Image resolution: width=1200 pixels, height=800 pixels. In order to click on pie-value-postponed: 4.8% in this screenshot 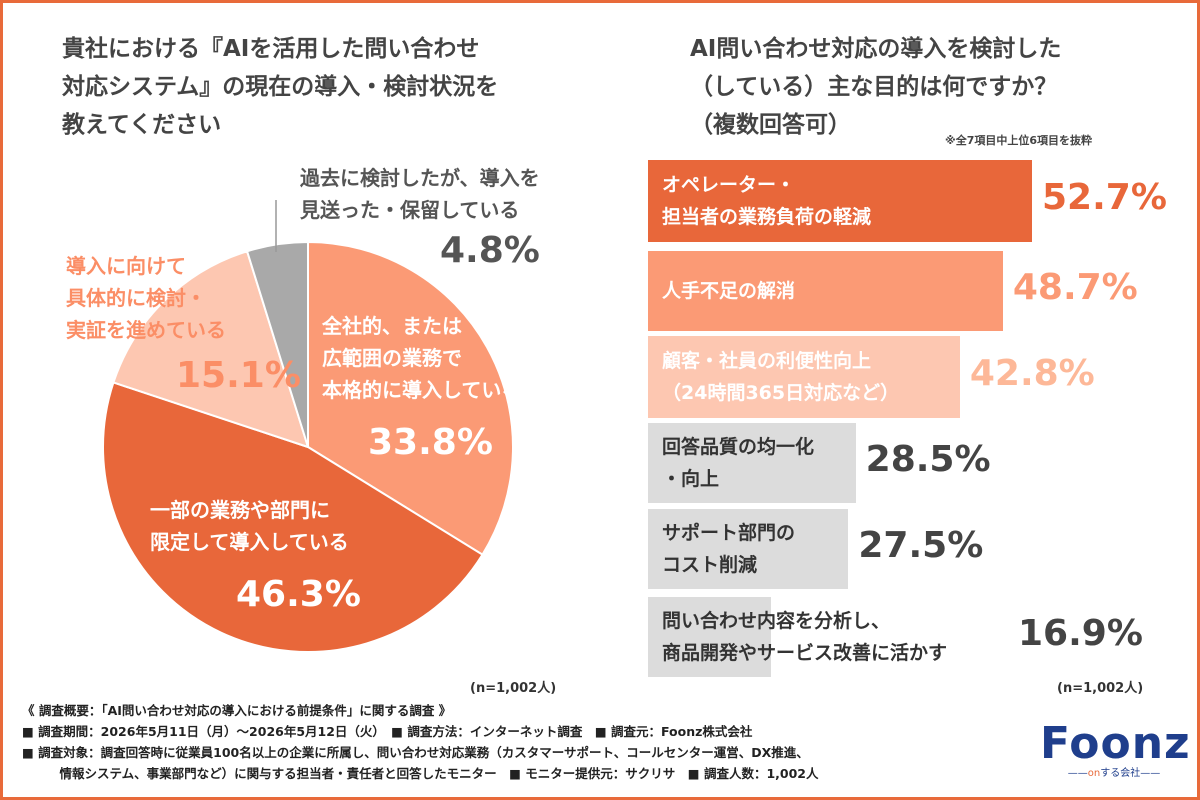, I will do `click(490, 250)`.